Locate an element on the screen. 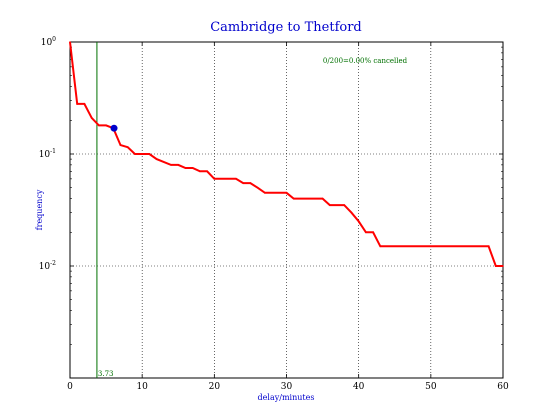 The image size is (560, 420). y-tick-labels: 10⁰ 10⁻¹ 10⁻² is located at coordinates (47, 154).